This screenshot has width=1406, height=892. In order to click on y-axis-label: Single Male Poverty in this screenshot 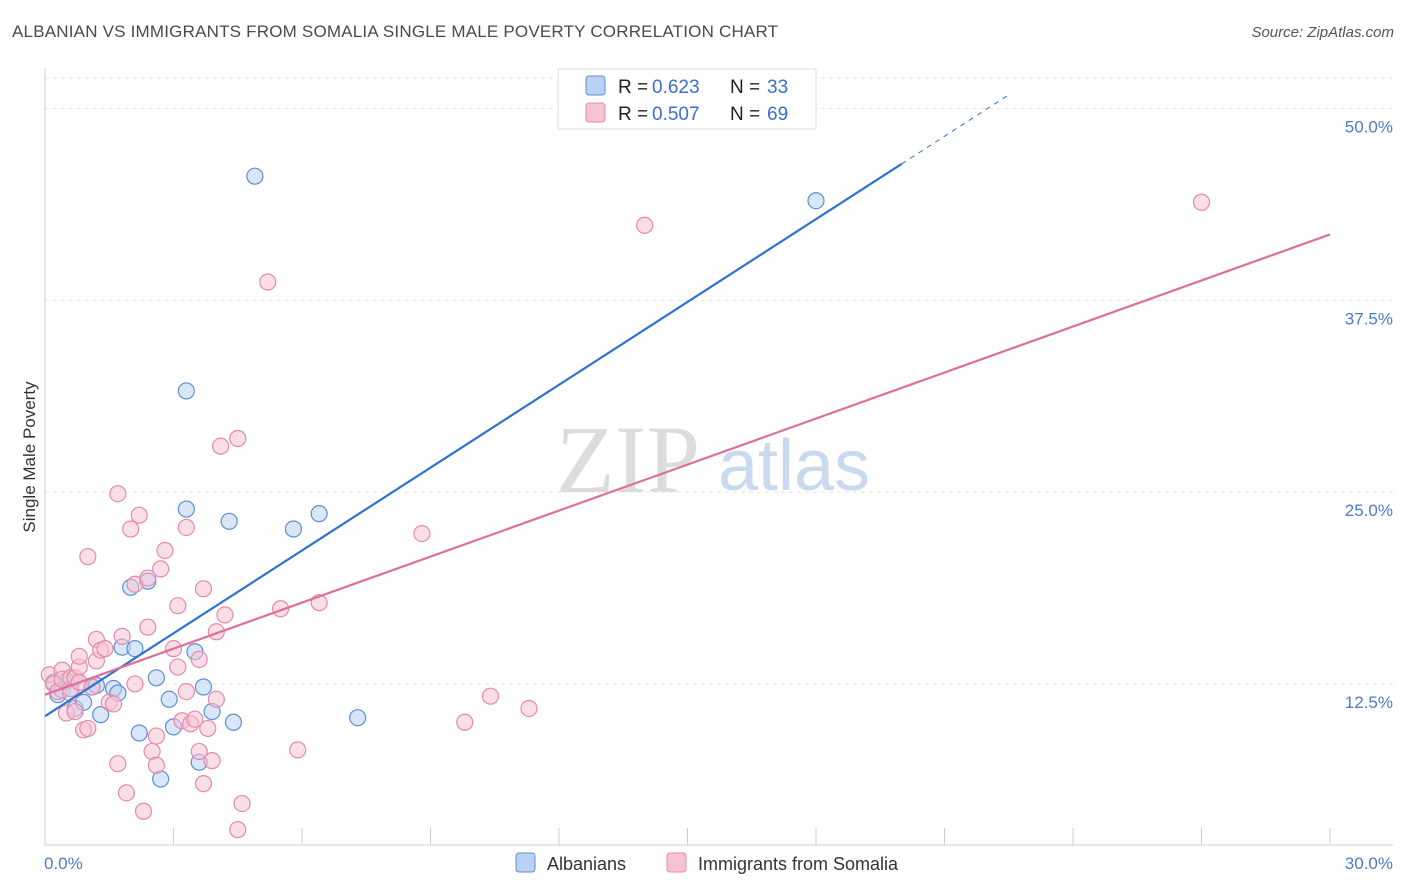, I will do `click(29, 457)`.